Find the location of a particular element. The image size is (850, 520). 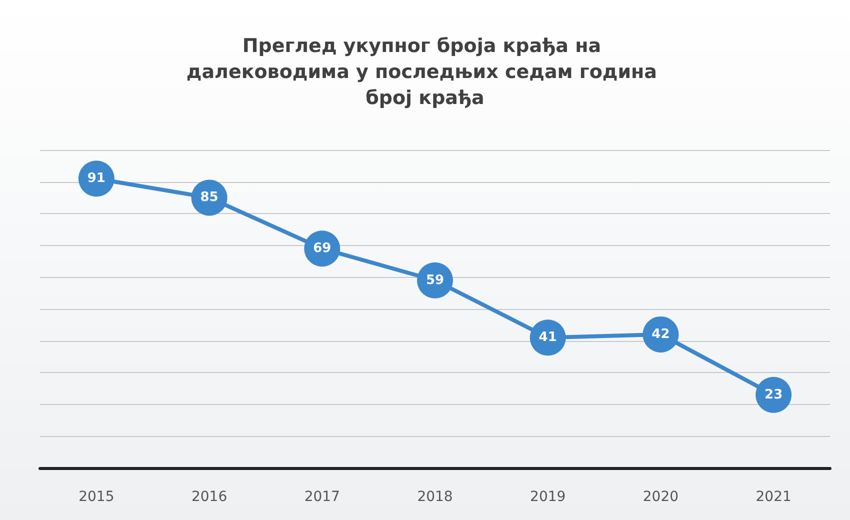

x-tick-label: 2020 is located at coordinates (660, 497).